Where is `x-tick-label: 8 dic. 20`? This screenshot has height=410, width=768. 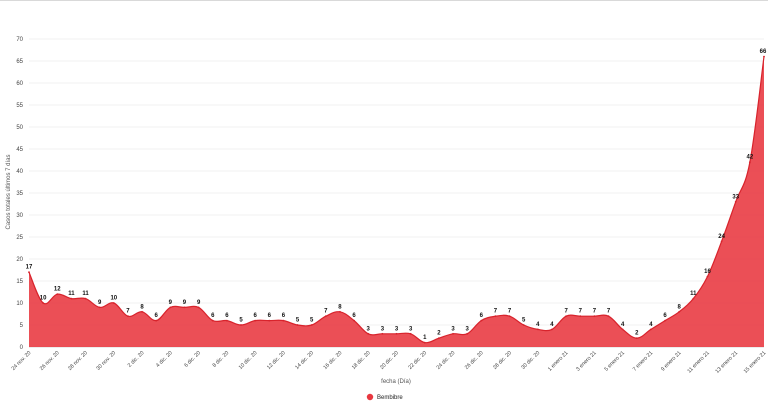
x-tick-label: 8 dic. 20 is located at coordinates (221, 359).